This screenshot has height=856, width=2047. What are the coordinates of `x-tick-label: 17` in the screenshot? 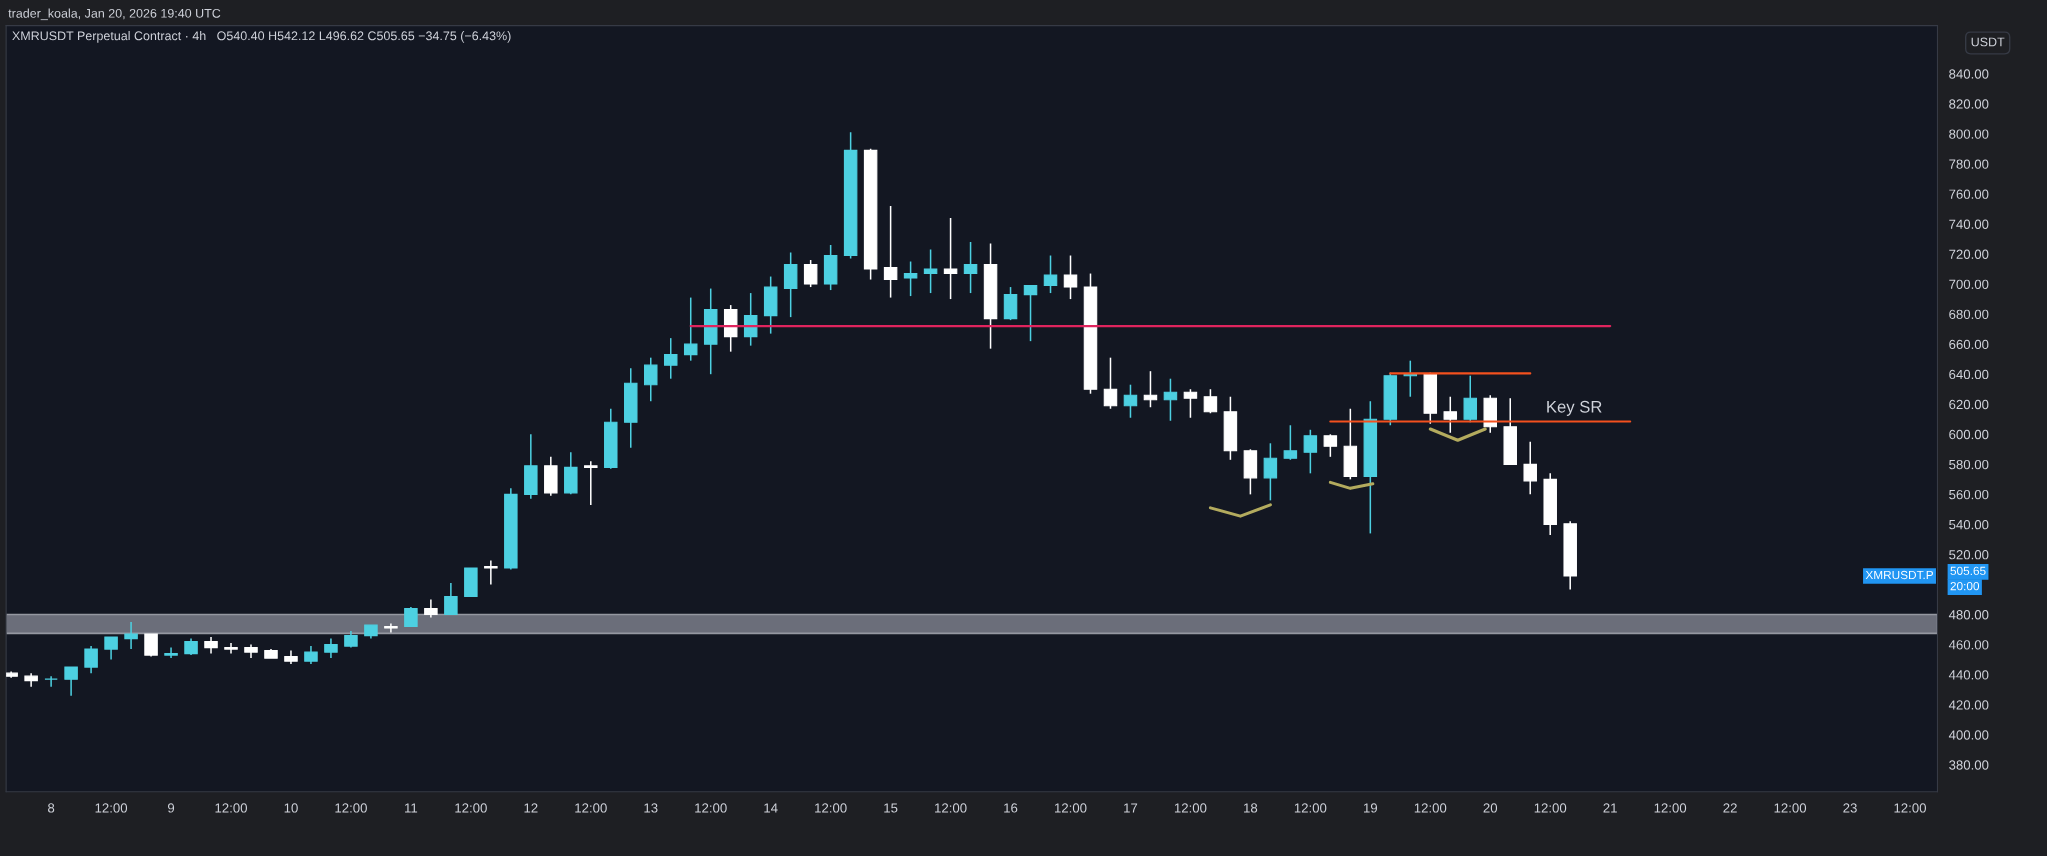 It's located at (1131, 808).